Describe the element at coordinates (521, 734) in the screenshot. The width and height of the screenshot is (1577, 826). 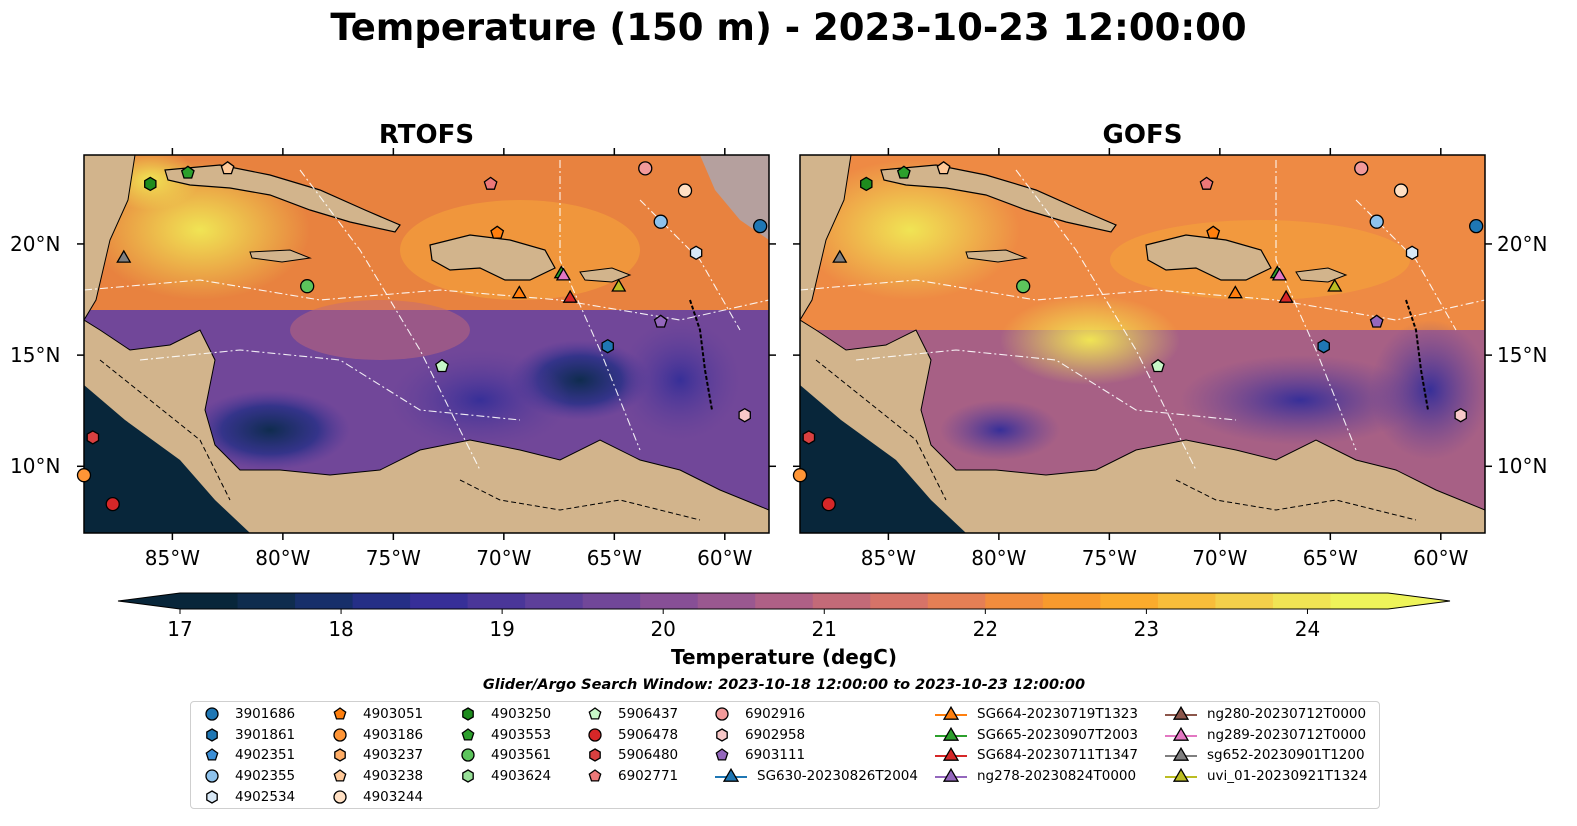
I see `legend-label: 4903553` at that location.